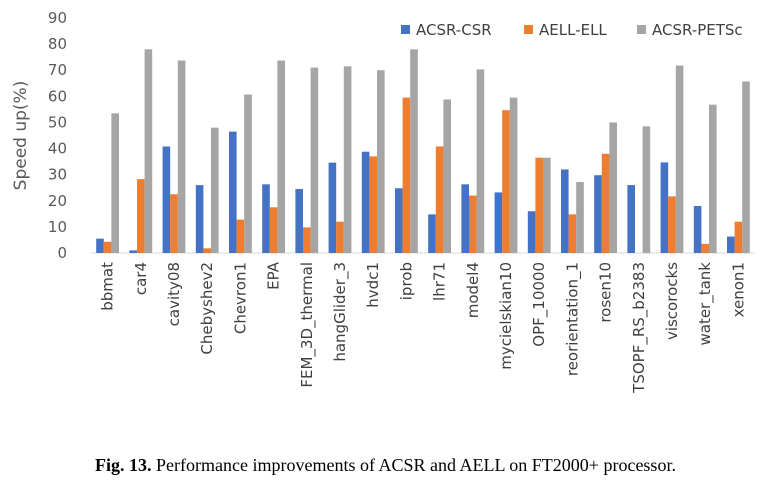  What do you see at coordinates (697, 30) in the screenshot?
I see `legend-label: ACSR-PETSc` at bounding box center [697, 30].